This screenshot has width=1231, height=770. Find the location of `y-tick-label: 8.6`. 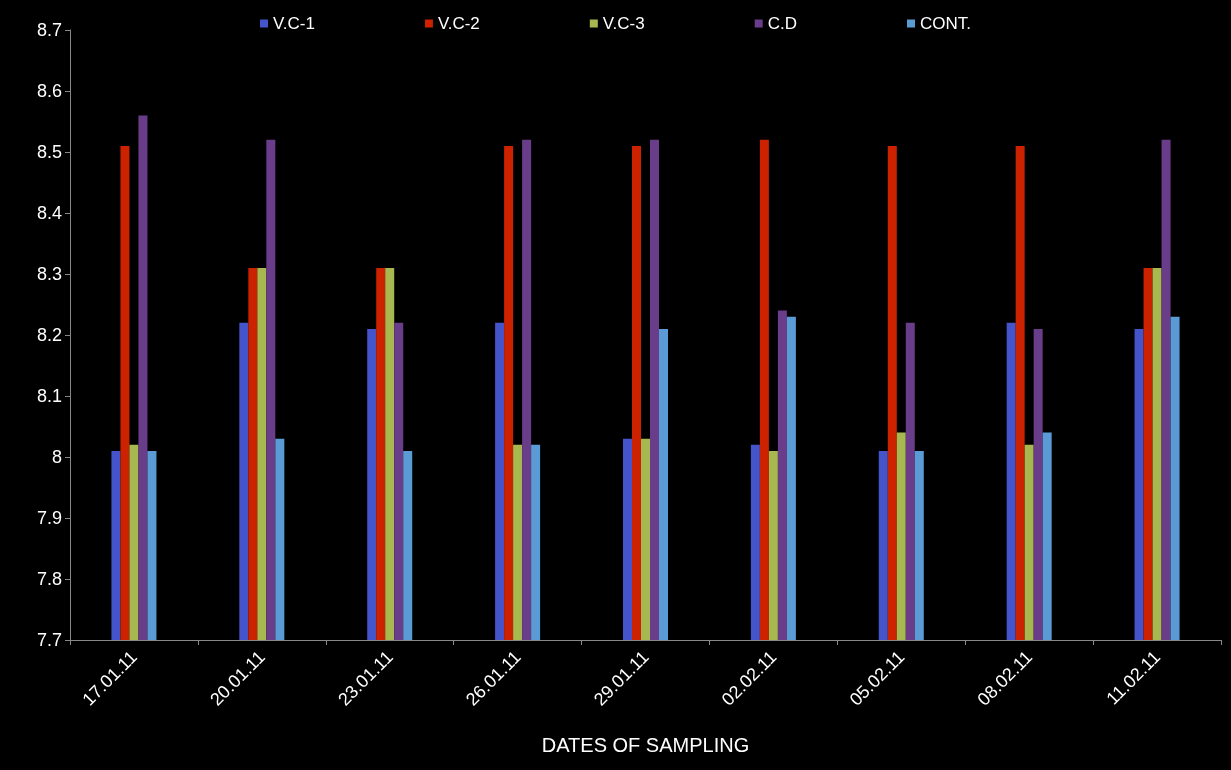

y-tick-label: 8.6 is located at coordinates (49, 91).